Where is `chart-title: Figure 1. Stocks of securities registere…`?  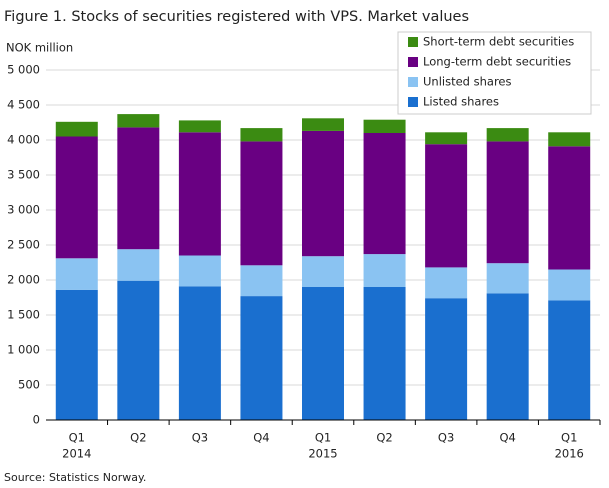
chart-title: Figure 1. Stocks of securities registere… is located at coordinates (236, 17).